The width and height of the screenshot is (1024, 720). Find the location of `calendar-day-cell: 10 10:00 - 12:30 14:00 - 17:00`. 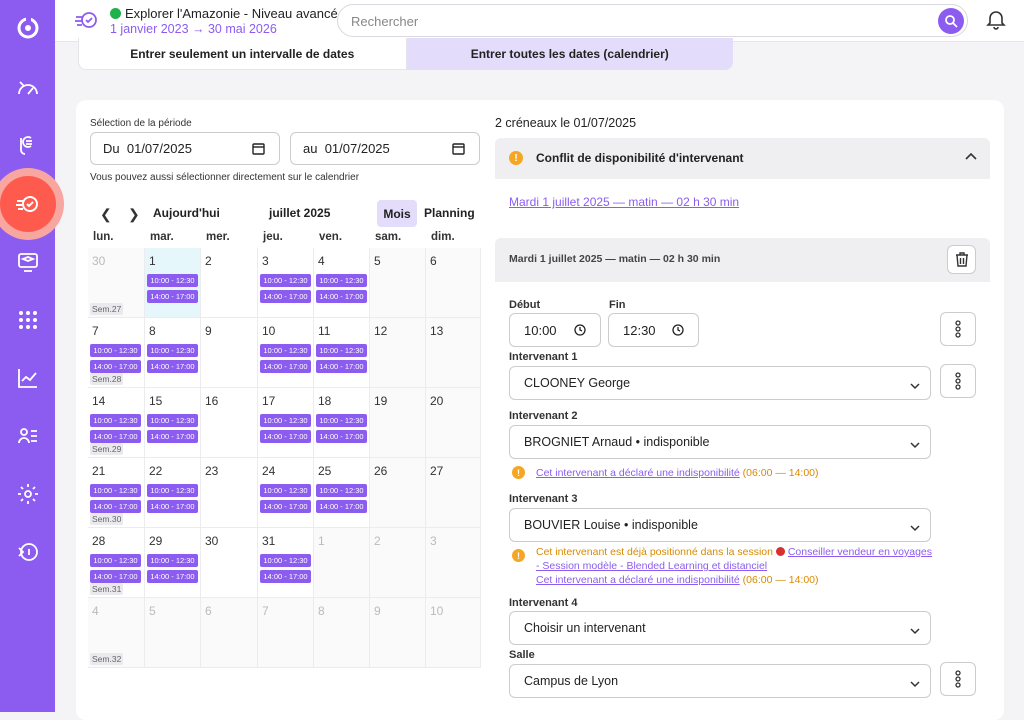

calendar-day-cell: 10 10:00 - 12:30 14:00 - 17:00 is located at coordinates (286, 353).